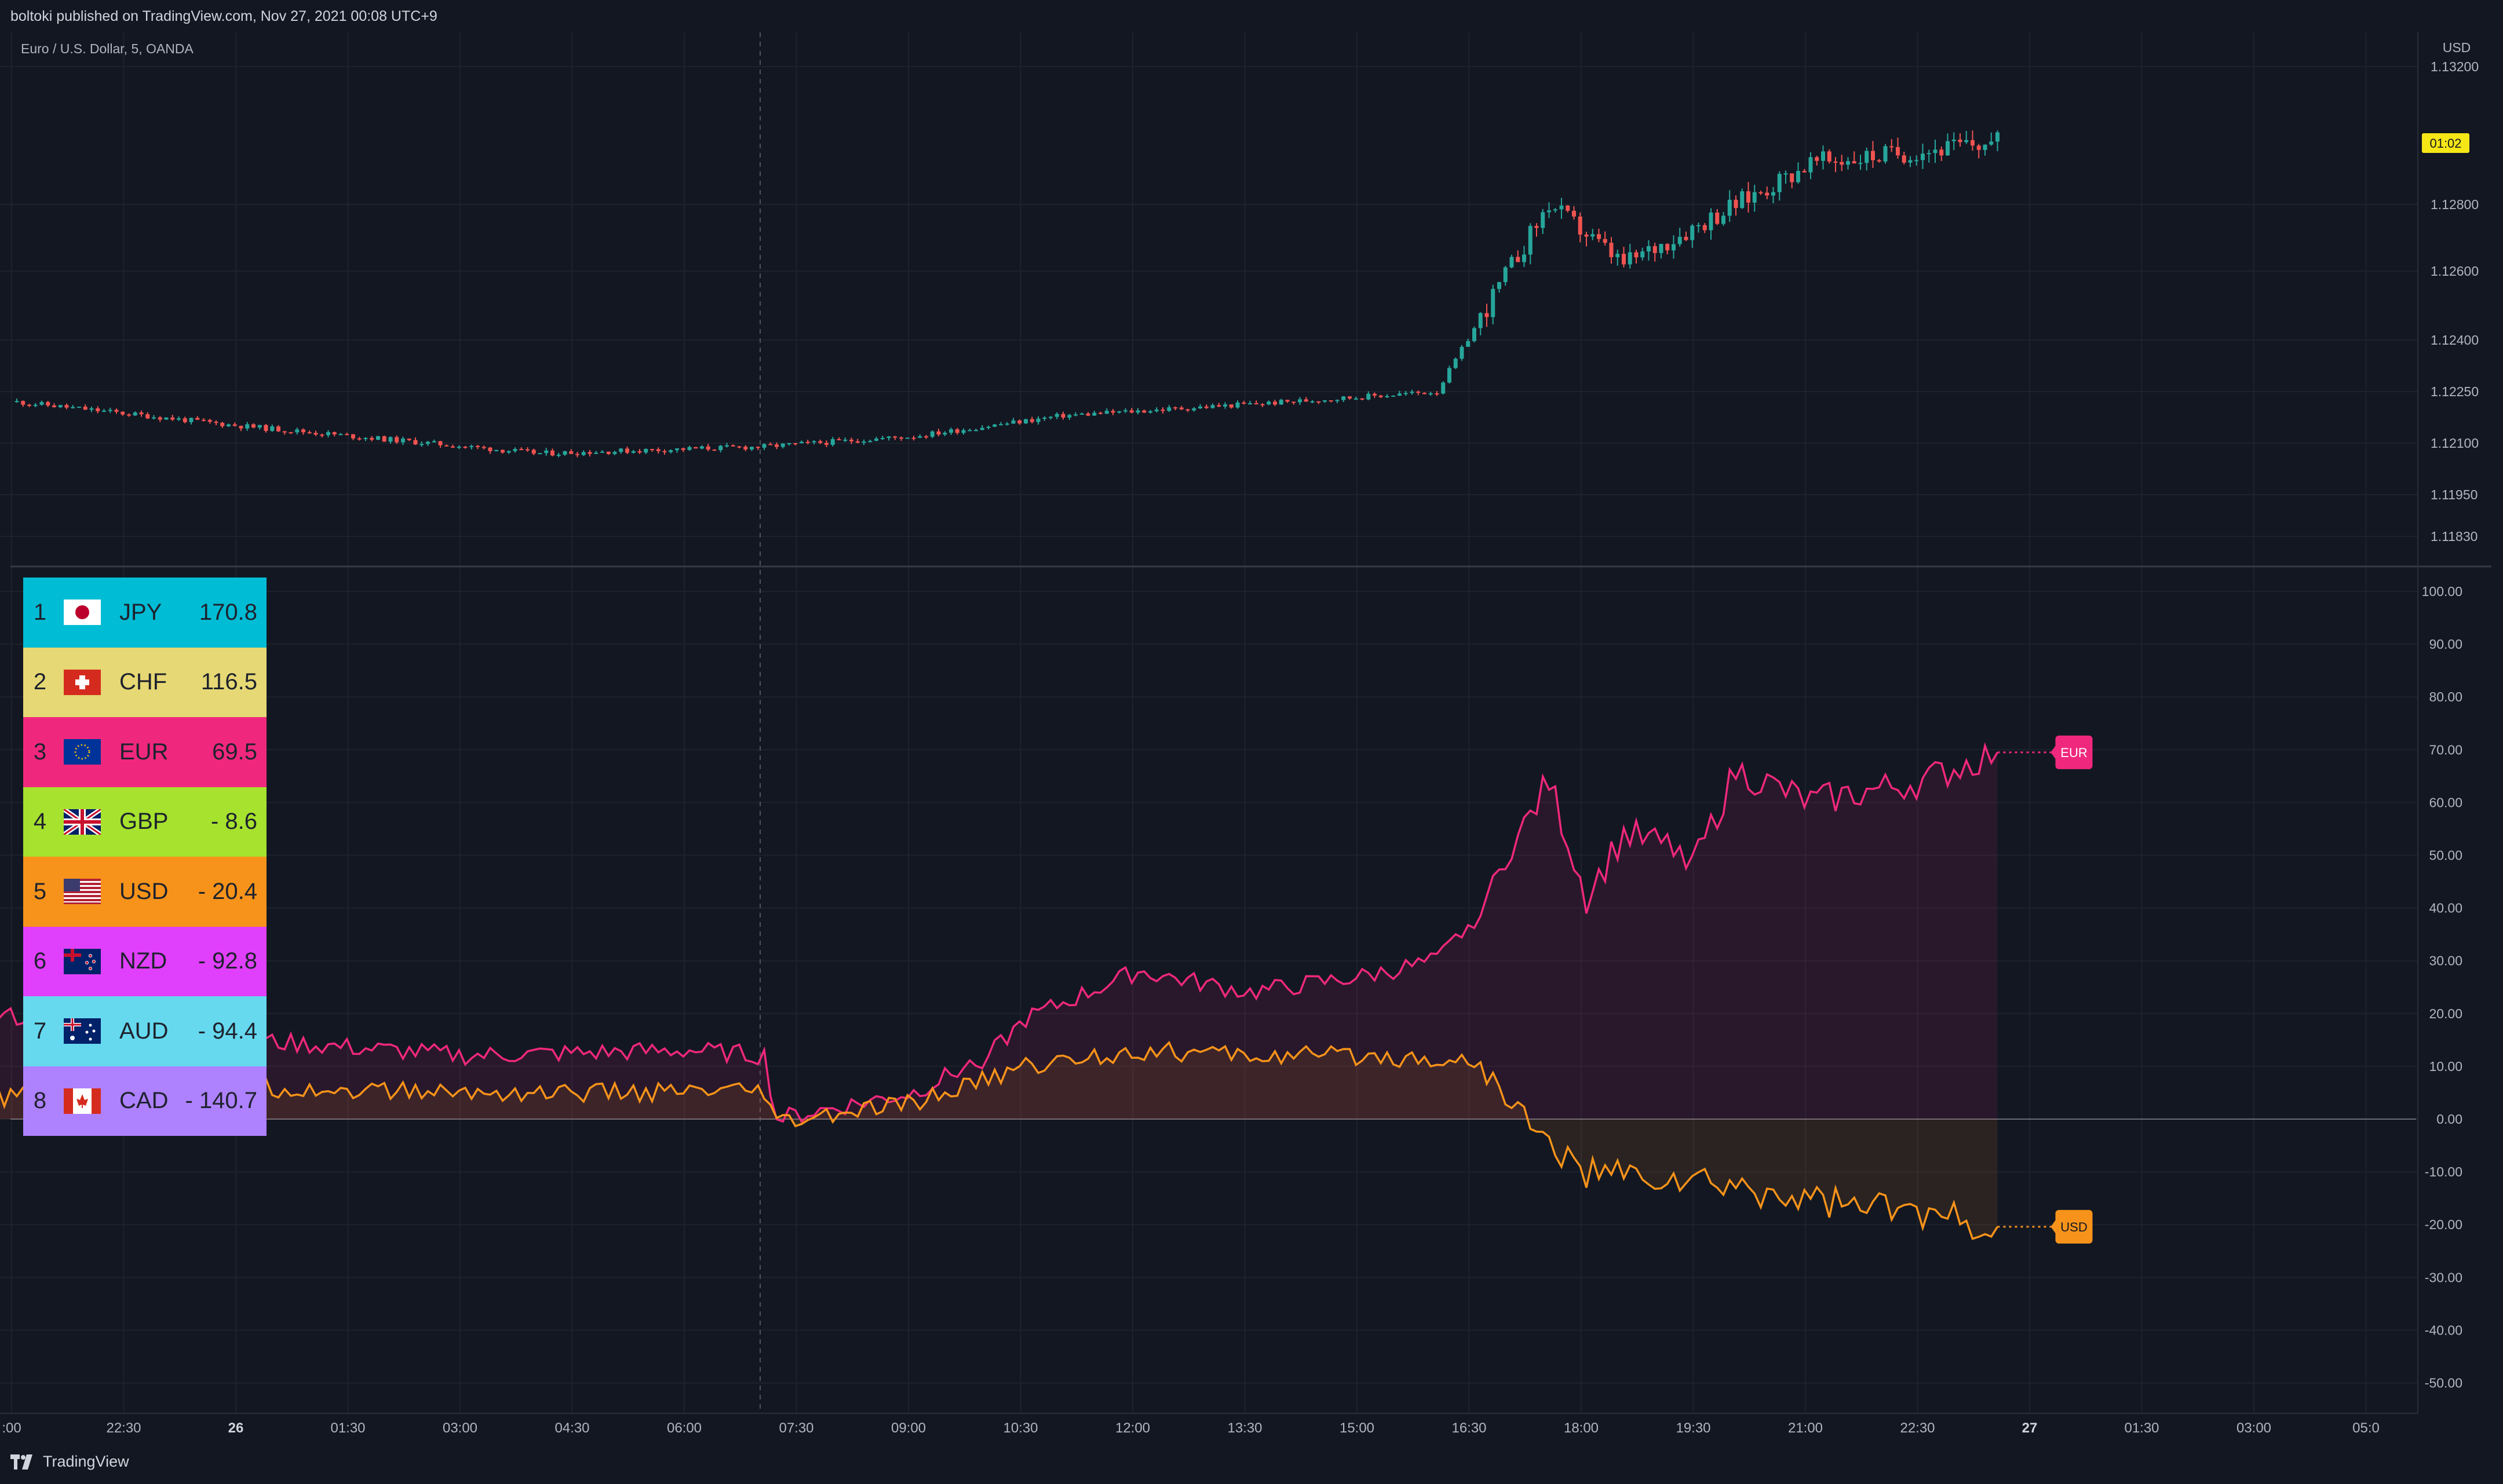 This screenshot has height=1484, width=2503. What do you see at coordinates (2141, 1428) in the screenshot?
I see `time-tick-label: 01:30` at bounding box center [2141, 1428].